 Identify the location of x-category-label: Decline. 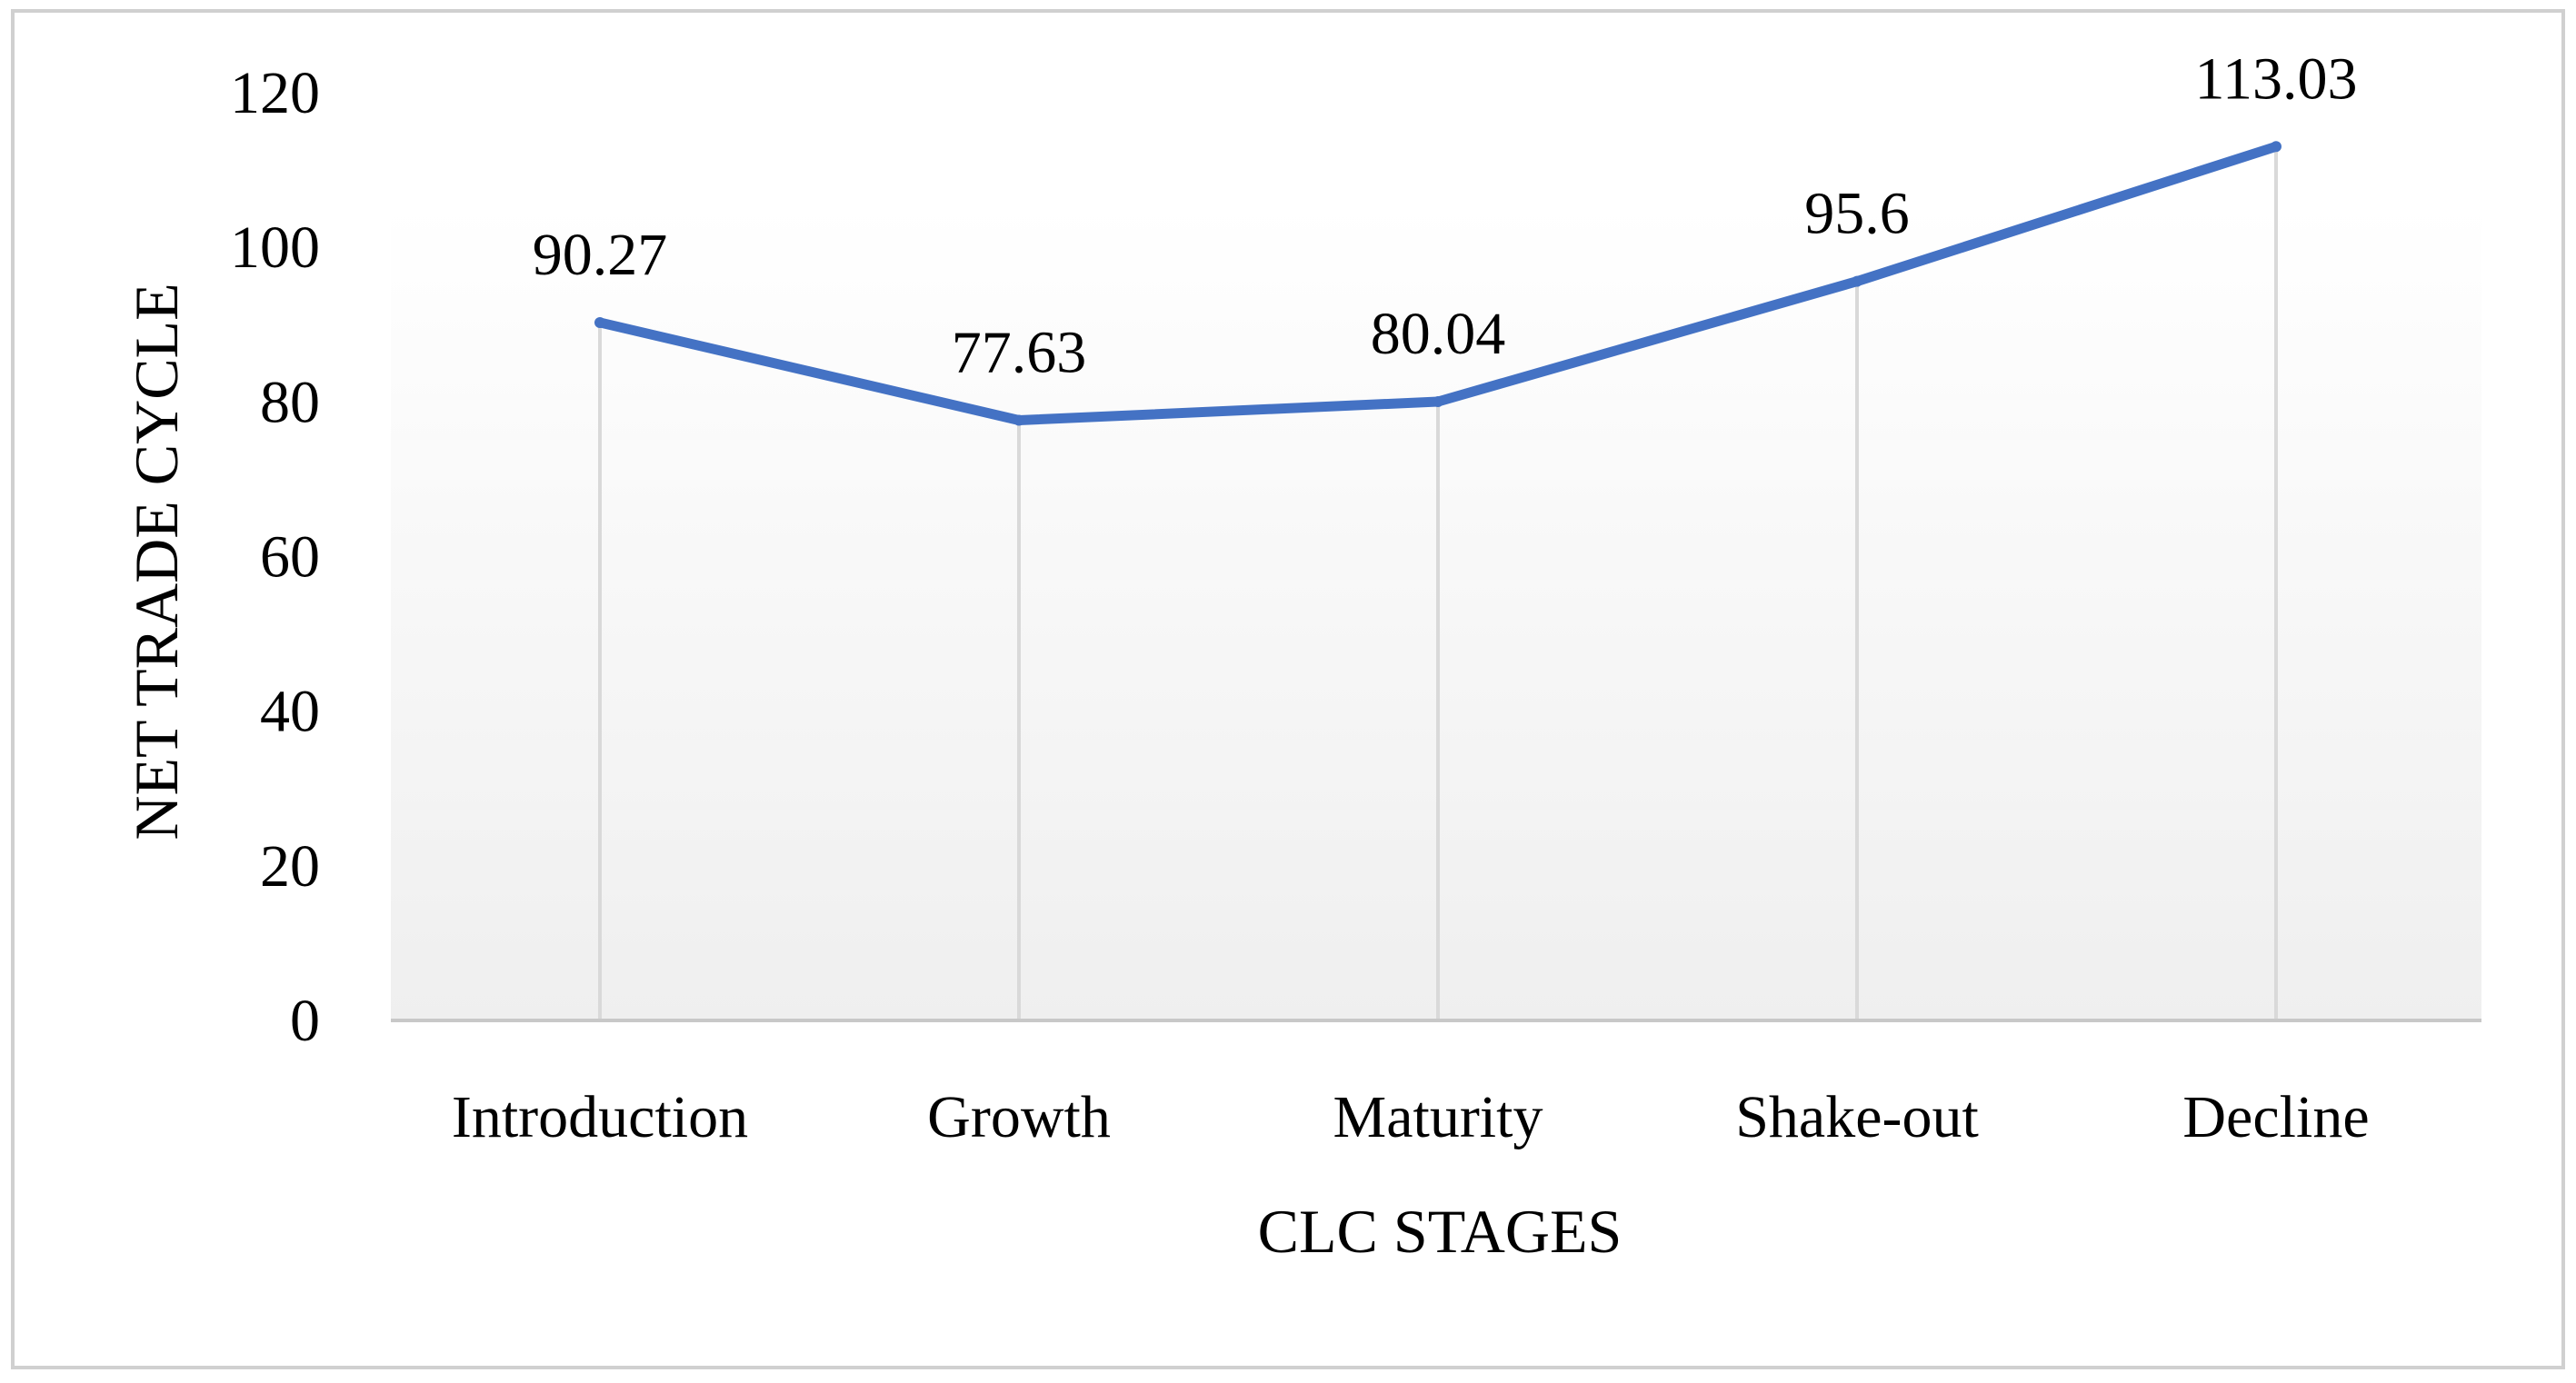
(2275, 1117).